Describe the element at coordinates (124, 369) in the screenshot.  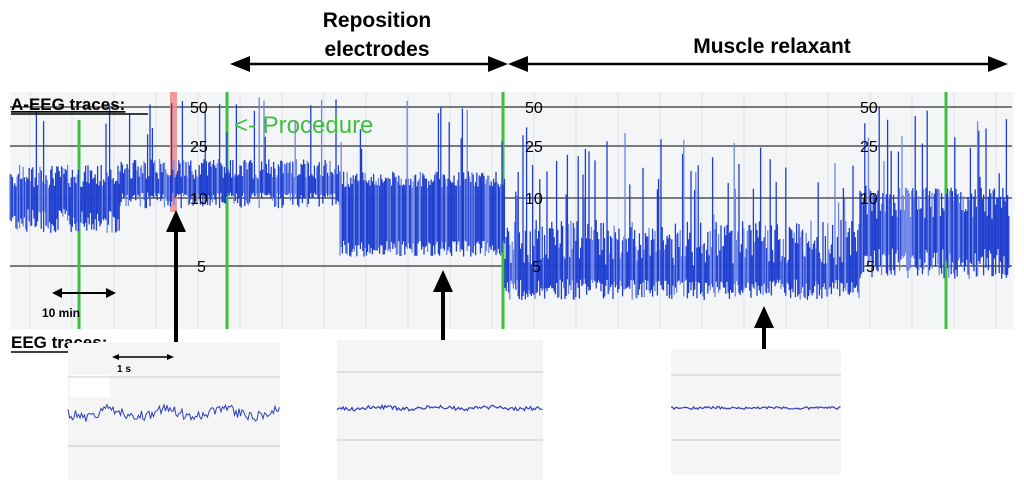
I see `eeg-time-label: 1 s` at that location.